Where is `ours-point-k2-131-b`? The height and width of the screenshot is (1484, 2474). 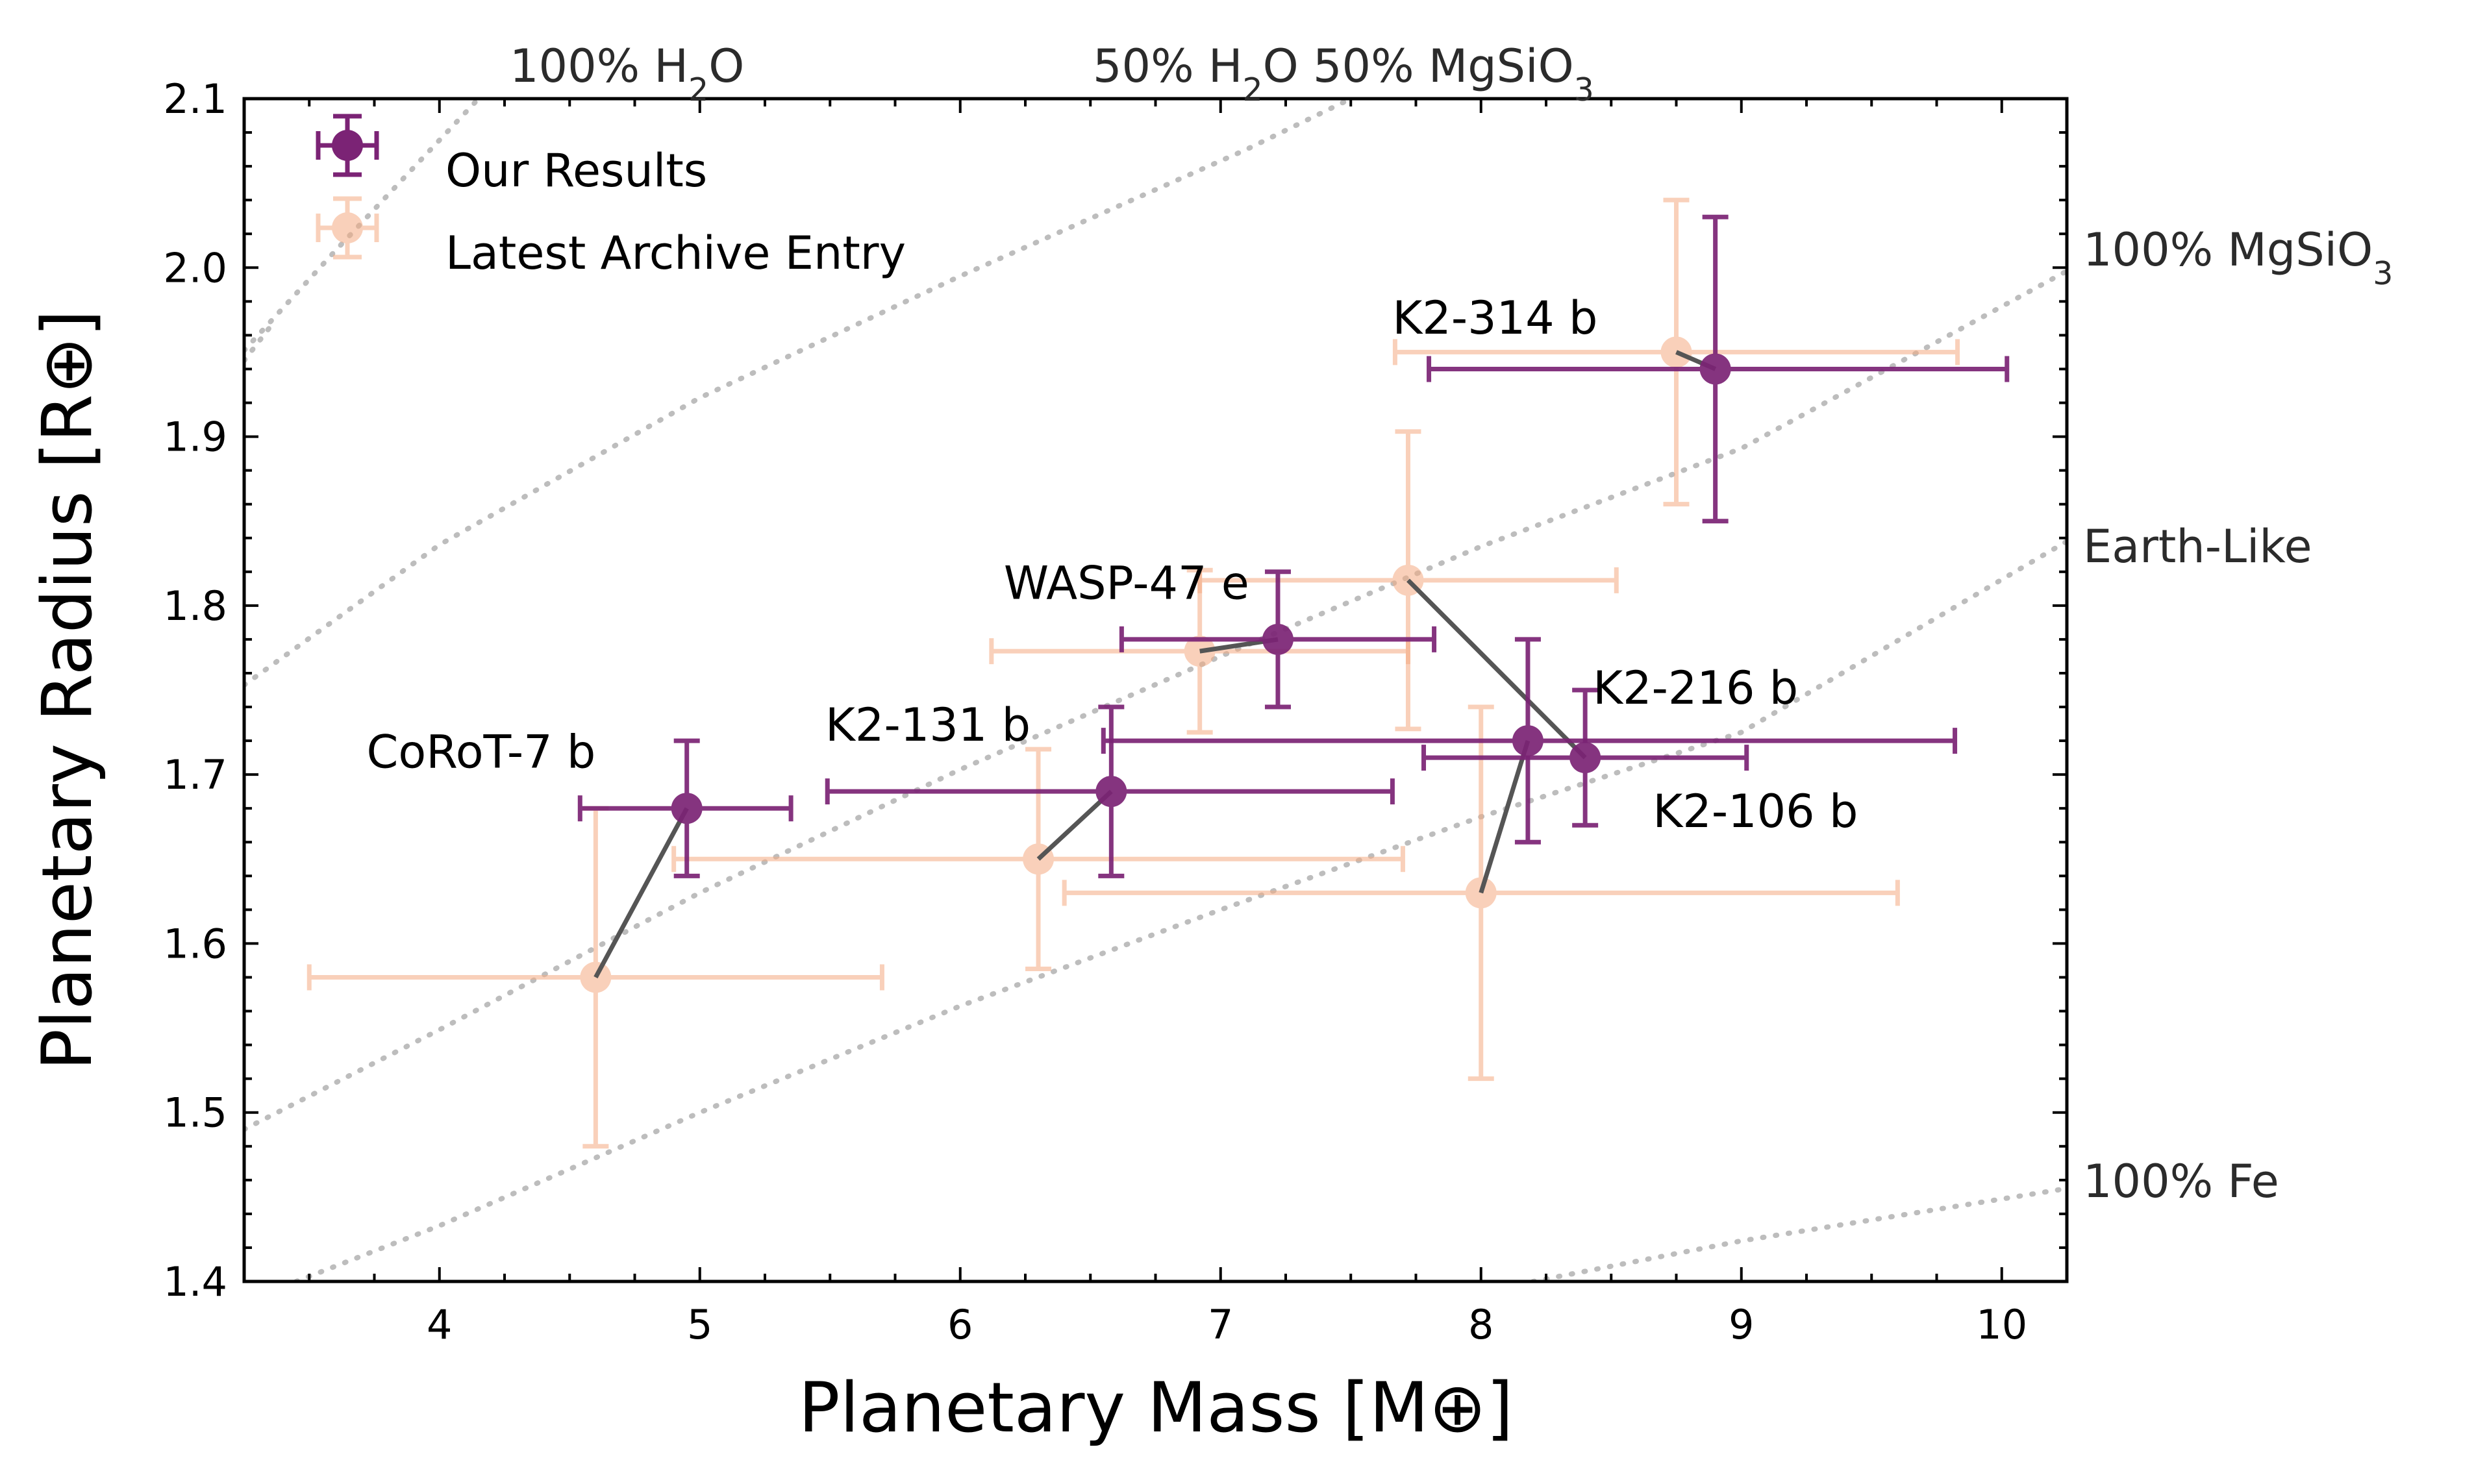
ours-point-k2-131-b is located at coordinates (1110, 791).